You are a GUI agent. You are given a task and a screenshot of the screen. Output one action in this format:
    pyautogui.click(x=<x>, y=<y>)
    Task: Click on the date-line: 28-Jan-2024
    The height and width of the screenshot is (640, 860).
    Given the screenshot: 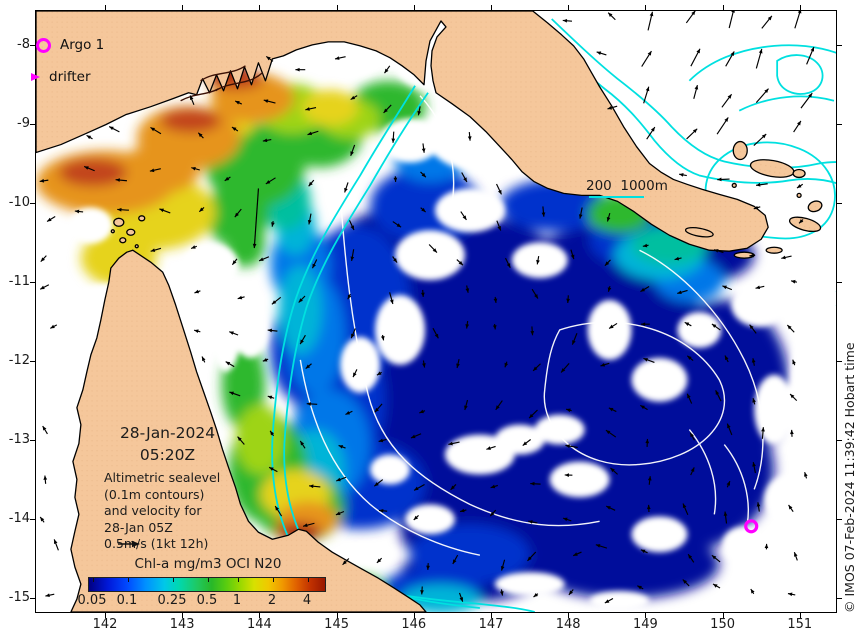 What is the action you would take?
    pyautogui.click(x=167, y=433)
    